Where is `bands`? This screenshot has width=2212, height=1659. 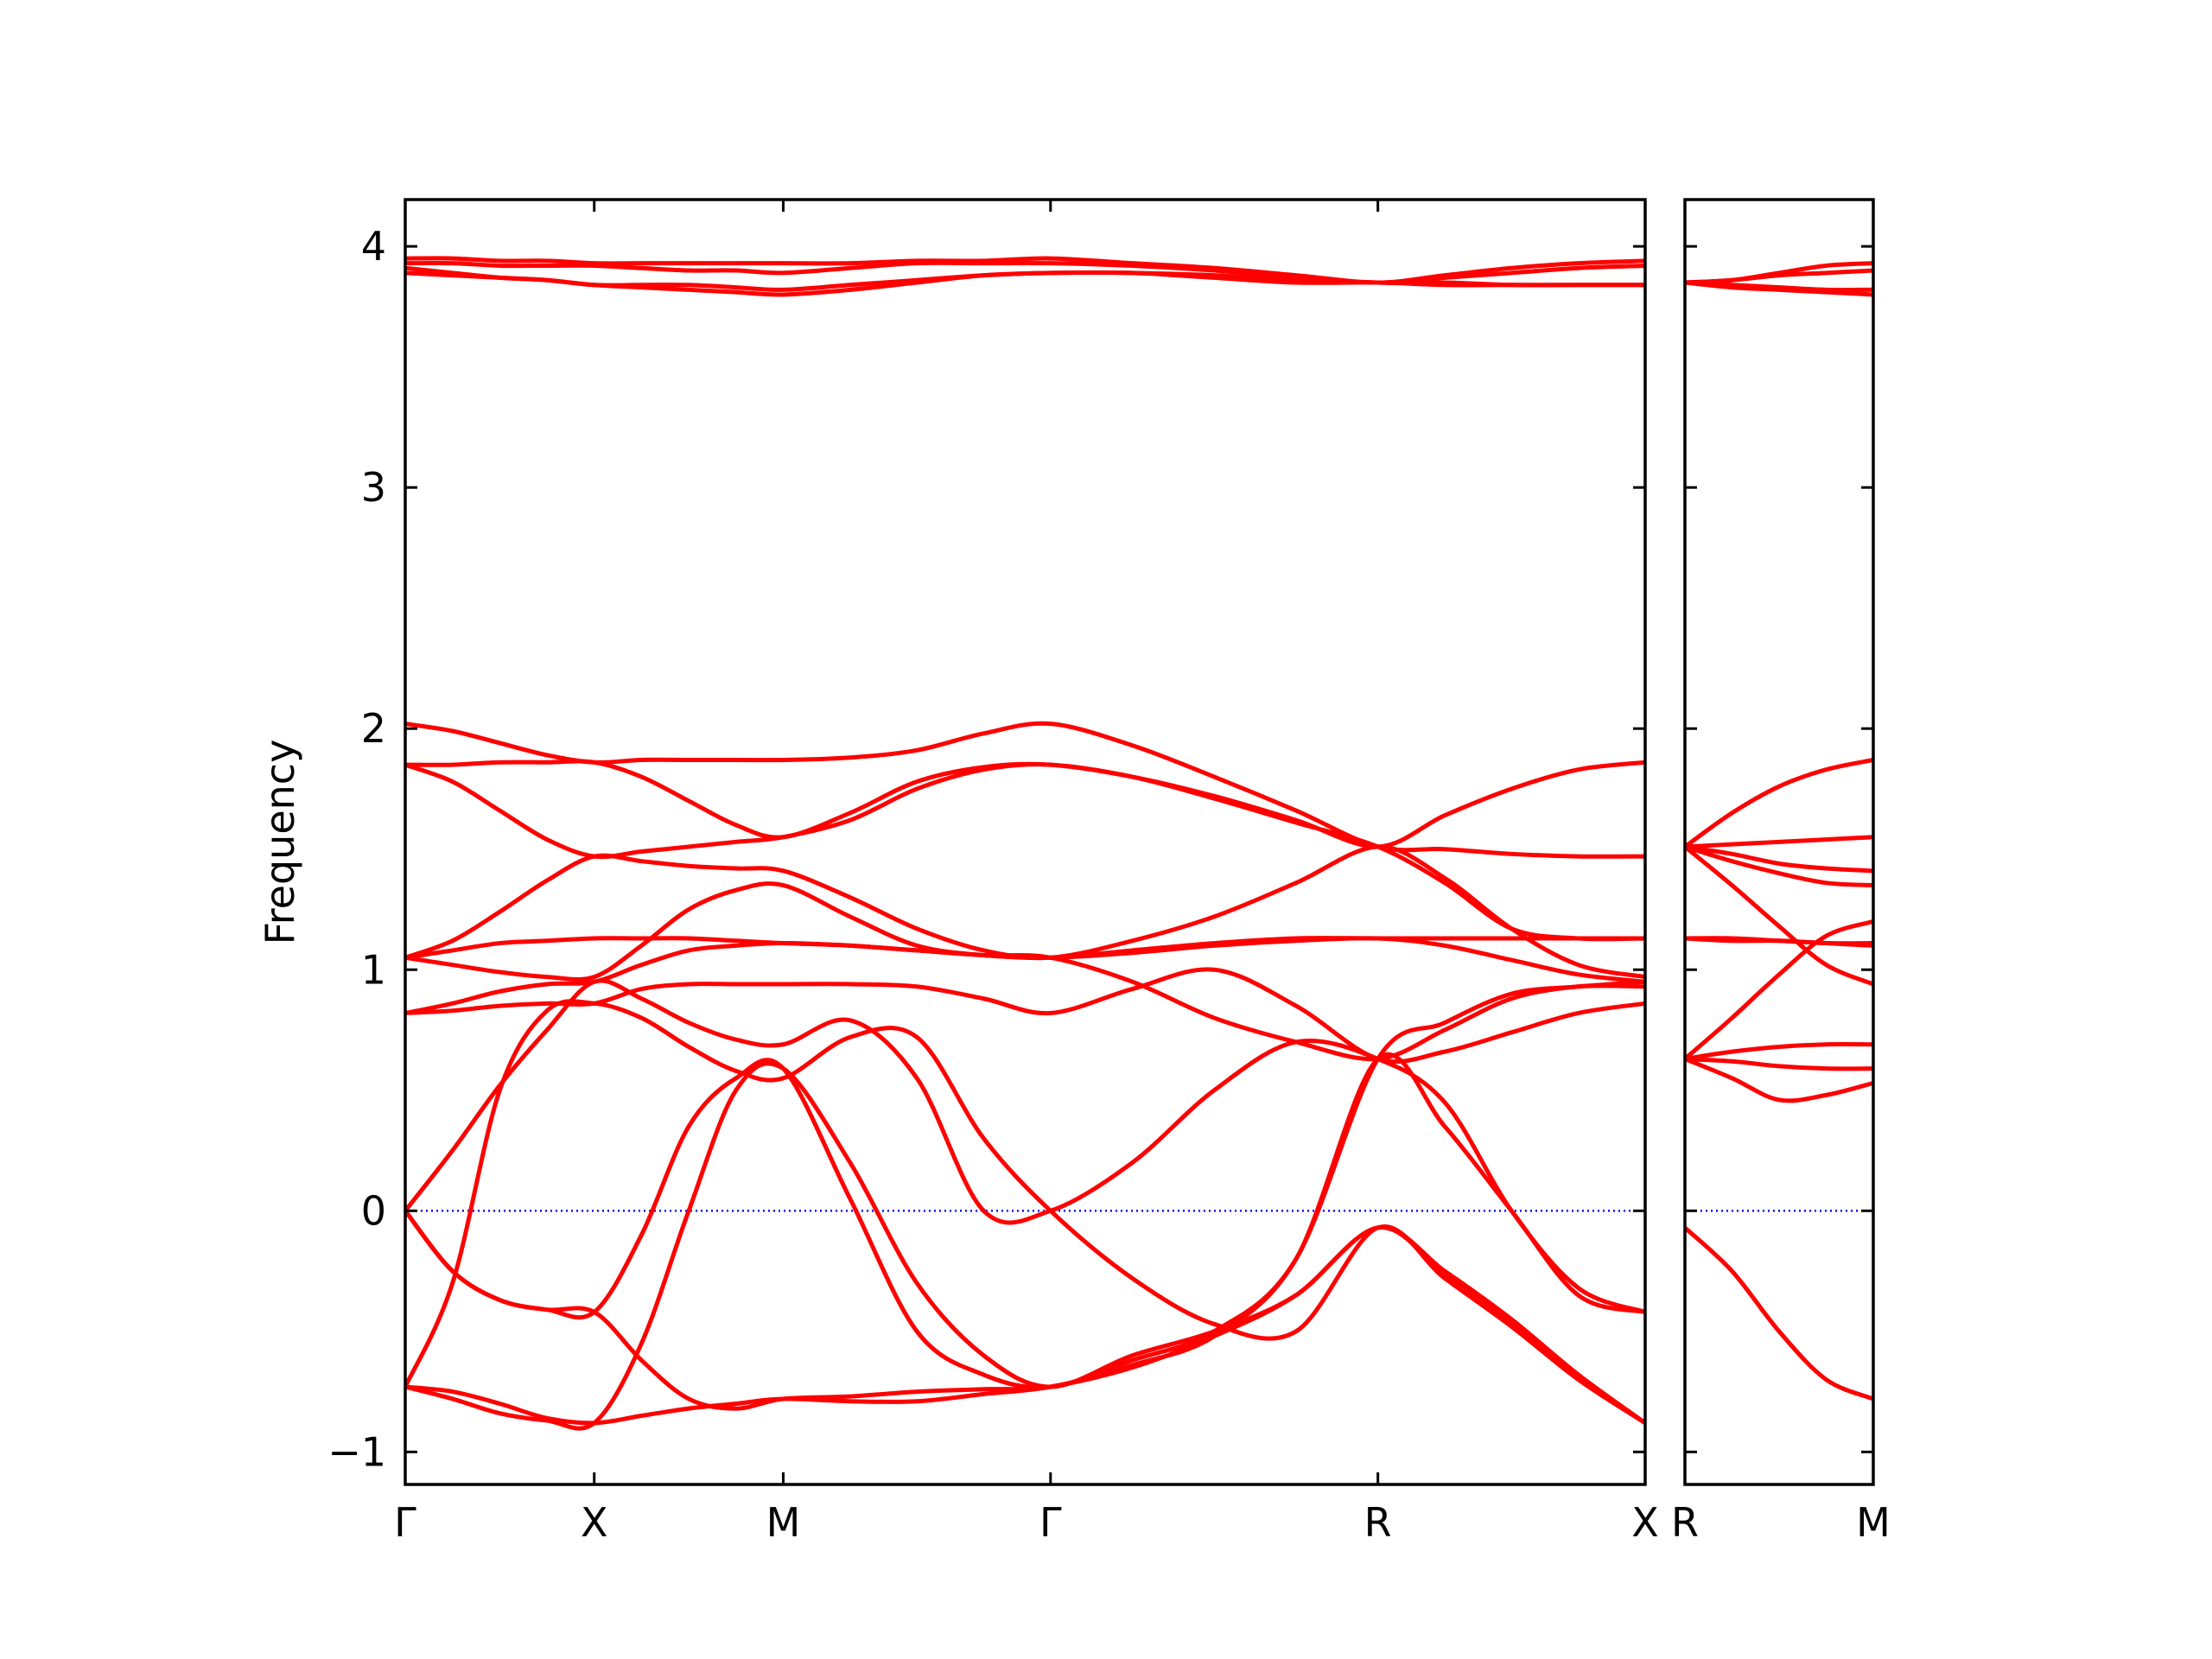 bands is located at coordinates (1779, 831).